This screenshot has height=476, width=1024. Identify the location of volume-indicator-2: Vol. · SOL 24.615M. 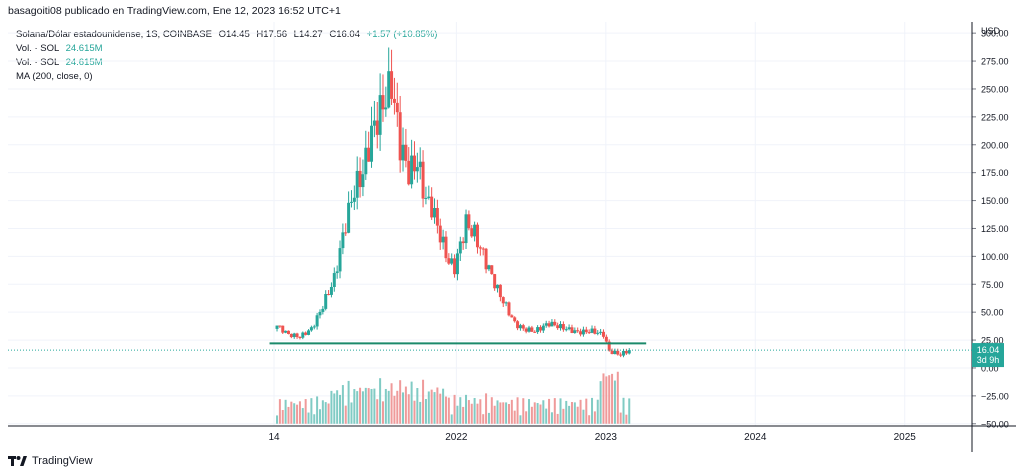
(226, 63).